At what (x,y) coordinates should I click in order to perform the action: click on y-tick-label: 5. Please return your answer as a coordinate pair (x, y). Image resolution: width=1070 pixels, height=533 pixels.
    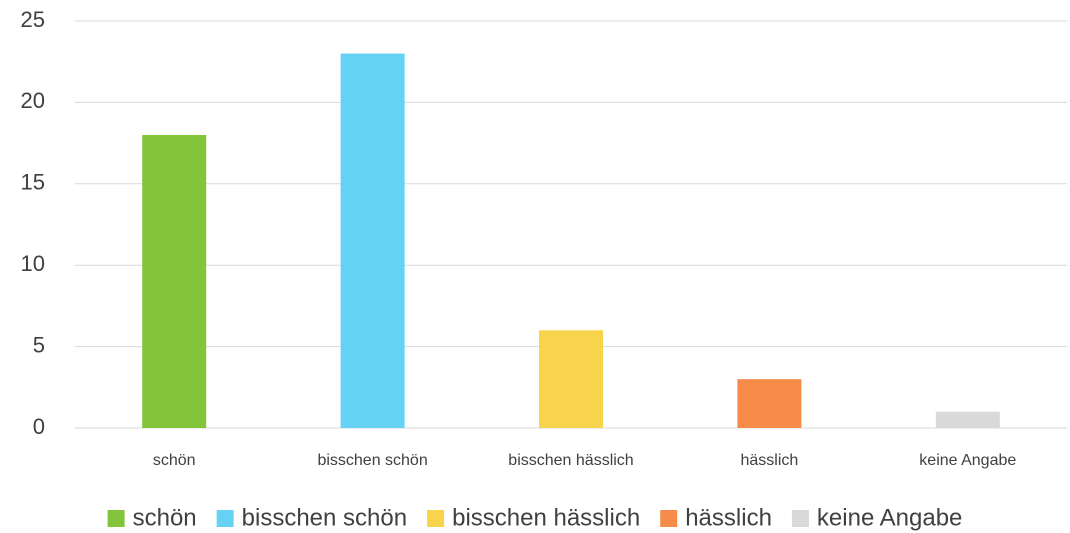
    Looking at the image, I should click on (39, 344).